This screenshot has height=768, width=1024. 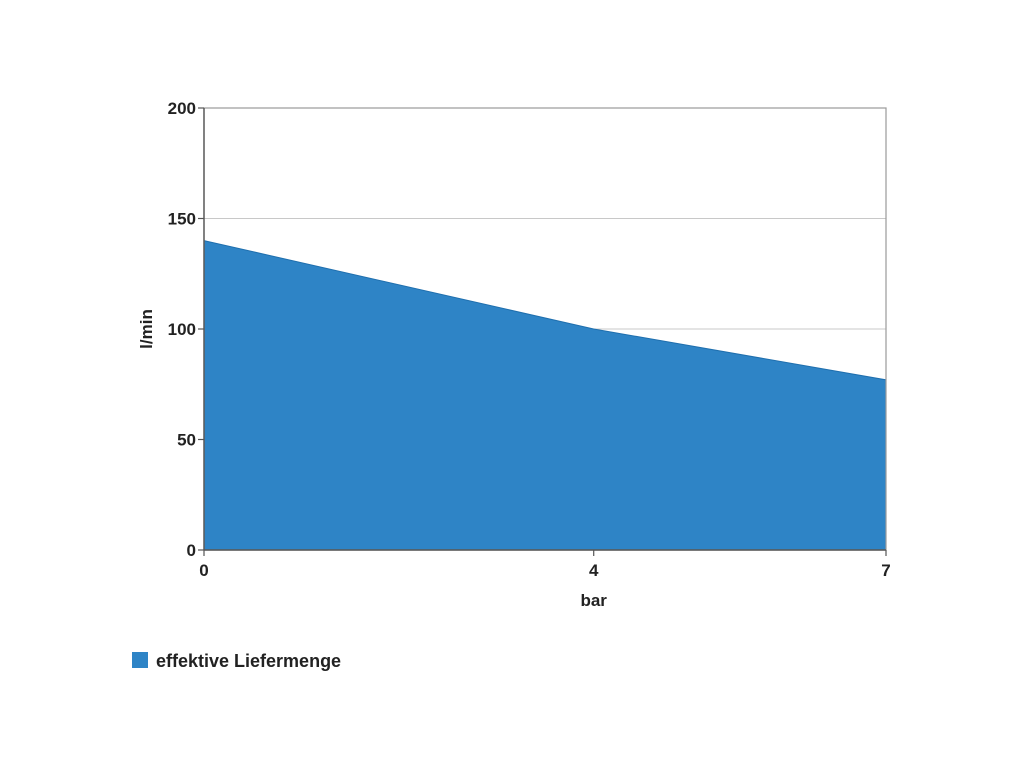 What do you see at coordinates (182, 108) in the screenshot?
I see `y-tick-label: 200` at bounding box center [182, 108].